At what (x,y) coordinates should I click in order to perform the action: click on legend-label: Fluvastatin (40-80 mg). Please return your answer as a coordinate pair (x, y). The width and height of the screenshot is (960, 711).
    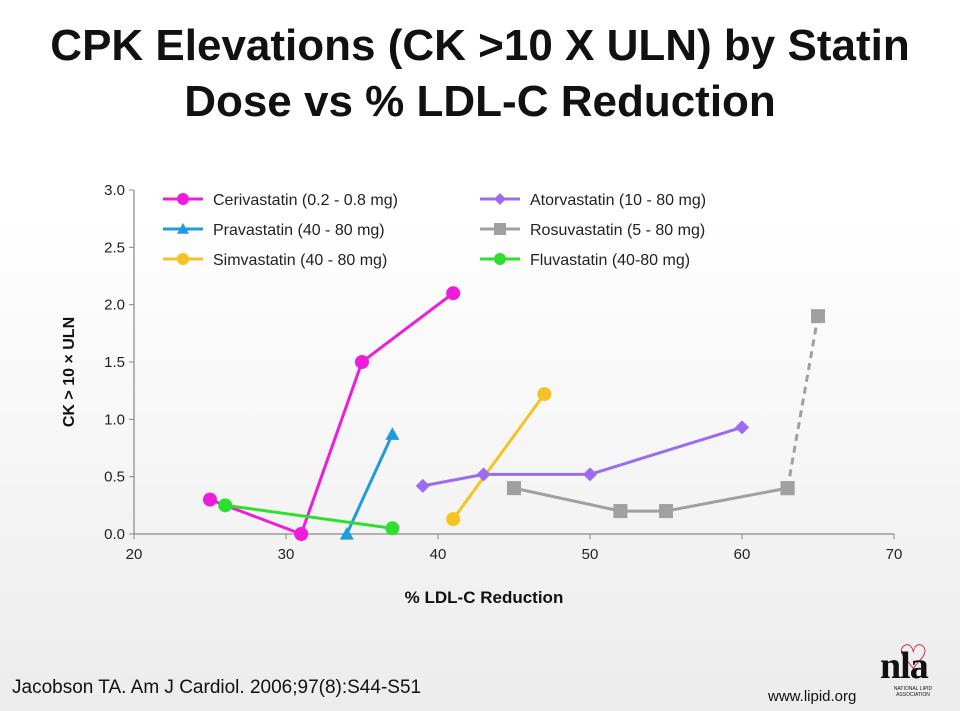
    Looking at the image, I should click on (610, 260).